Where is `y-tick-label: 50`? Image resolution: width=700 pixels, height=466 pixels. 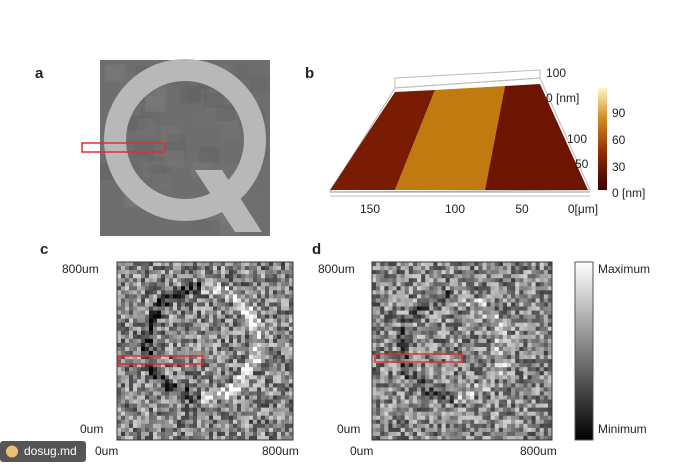
y-tick-label: 50 is located at coordinates (582, 164).